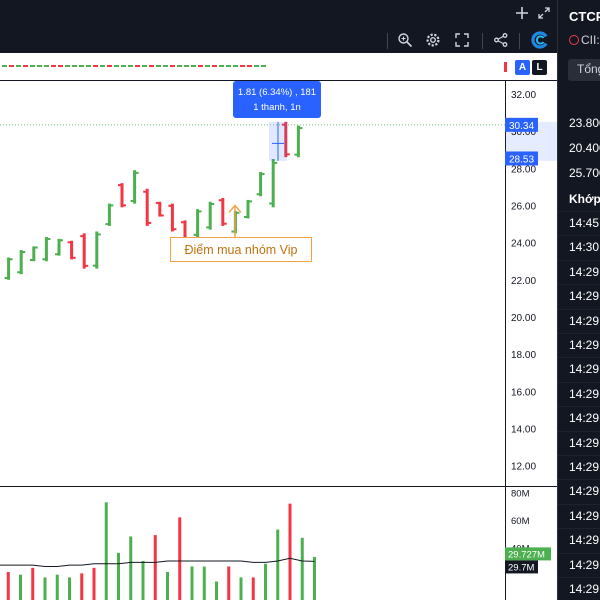 This screenshot has height=600, width=600. I want to click on y-tick-label: 18.00, so click(523, 355).